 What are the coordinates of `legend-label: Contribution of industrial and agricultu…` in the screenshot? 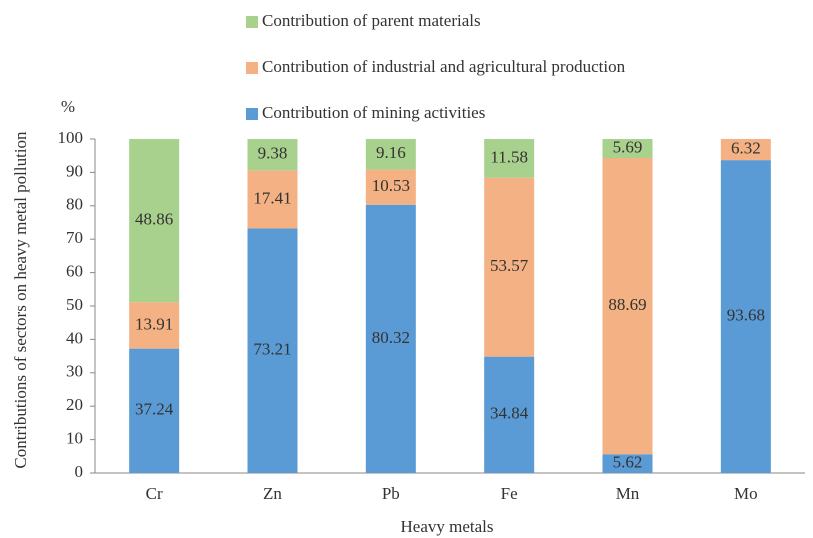 It's located at (444, 66).